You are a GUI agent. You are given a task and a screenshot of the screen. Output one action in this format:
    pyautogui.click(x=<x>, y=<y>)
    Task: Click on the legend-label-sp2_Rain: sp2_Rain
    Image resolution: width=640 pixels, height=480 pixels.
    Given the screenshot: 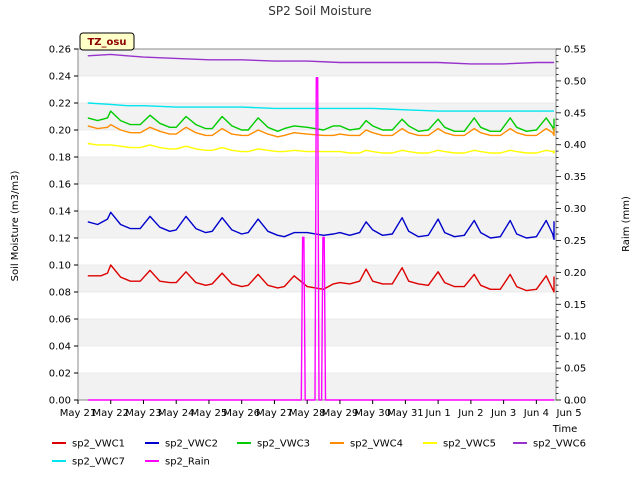 What is the action you would take?
    pyautogui.click(x=187, y=462)
    